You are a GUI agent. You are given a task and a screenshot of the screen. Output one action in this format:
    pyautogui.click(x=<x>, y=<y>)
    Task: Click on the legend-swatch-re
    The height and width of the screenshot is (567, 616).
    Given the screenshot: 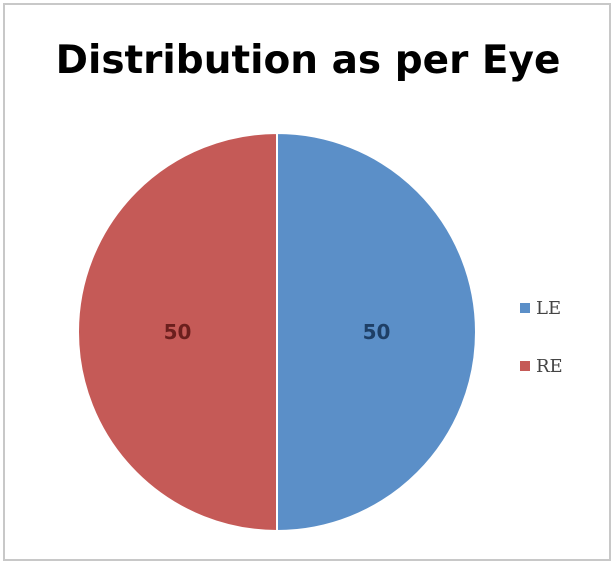 What is the action you would take?
    pyautogui.click(x=525, y=366)
    